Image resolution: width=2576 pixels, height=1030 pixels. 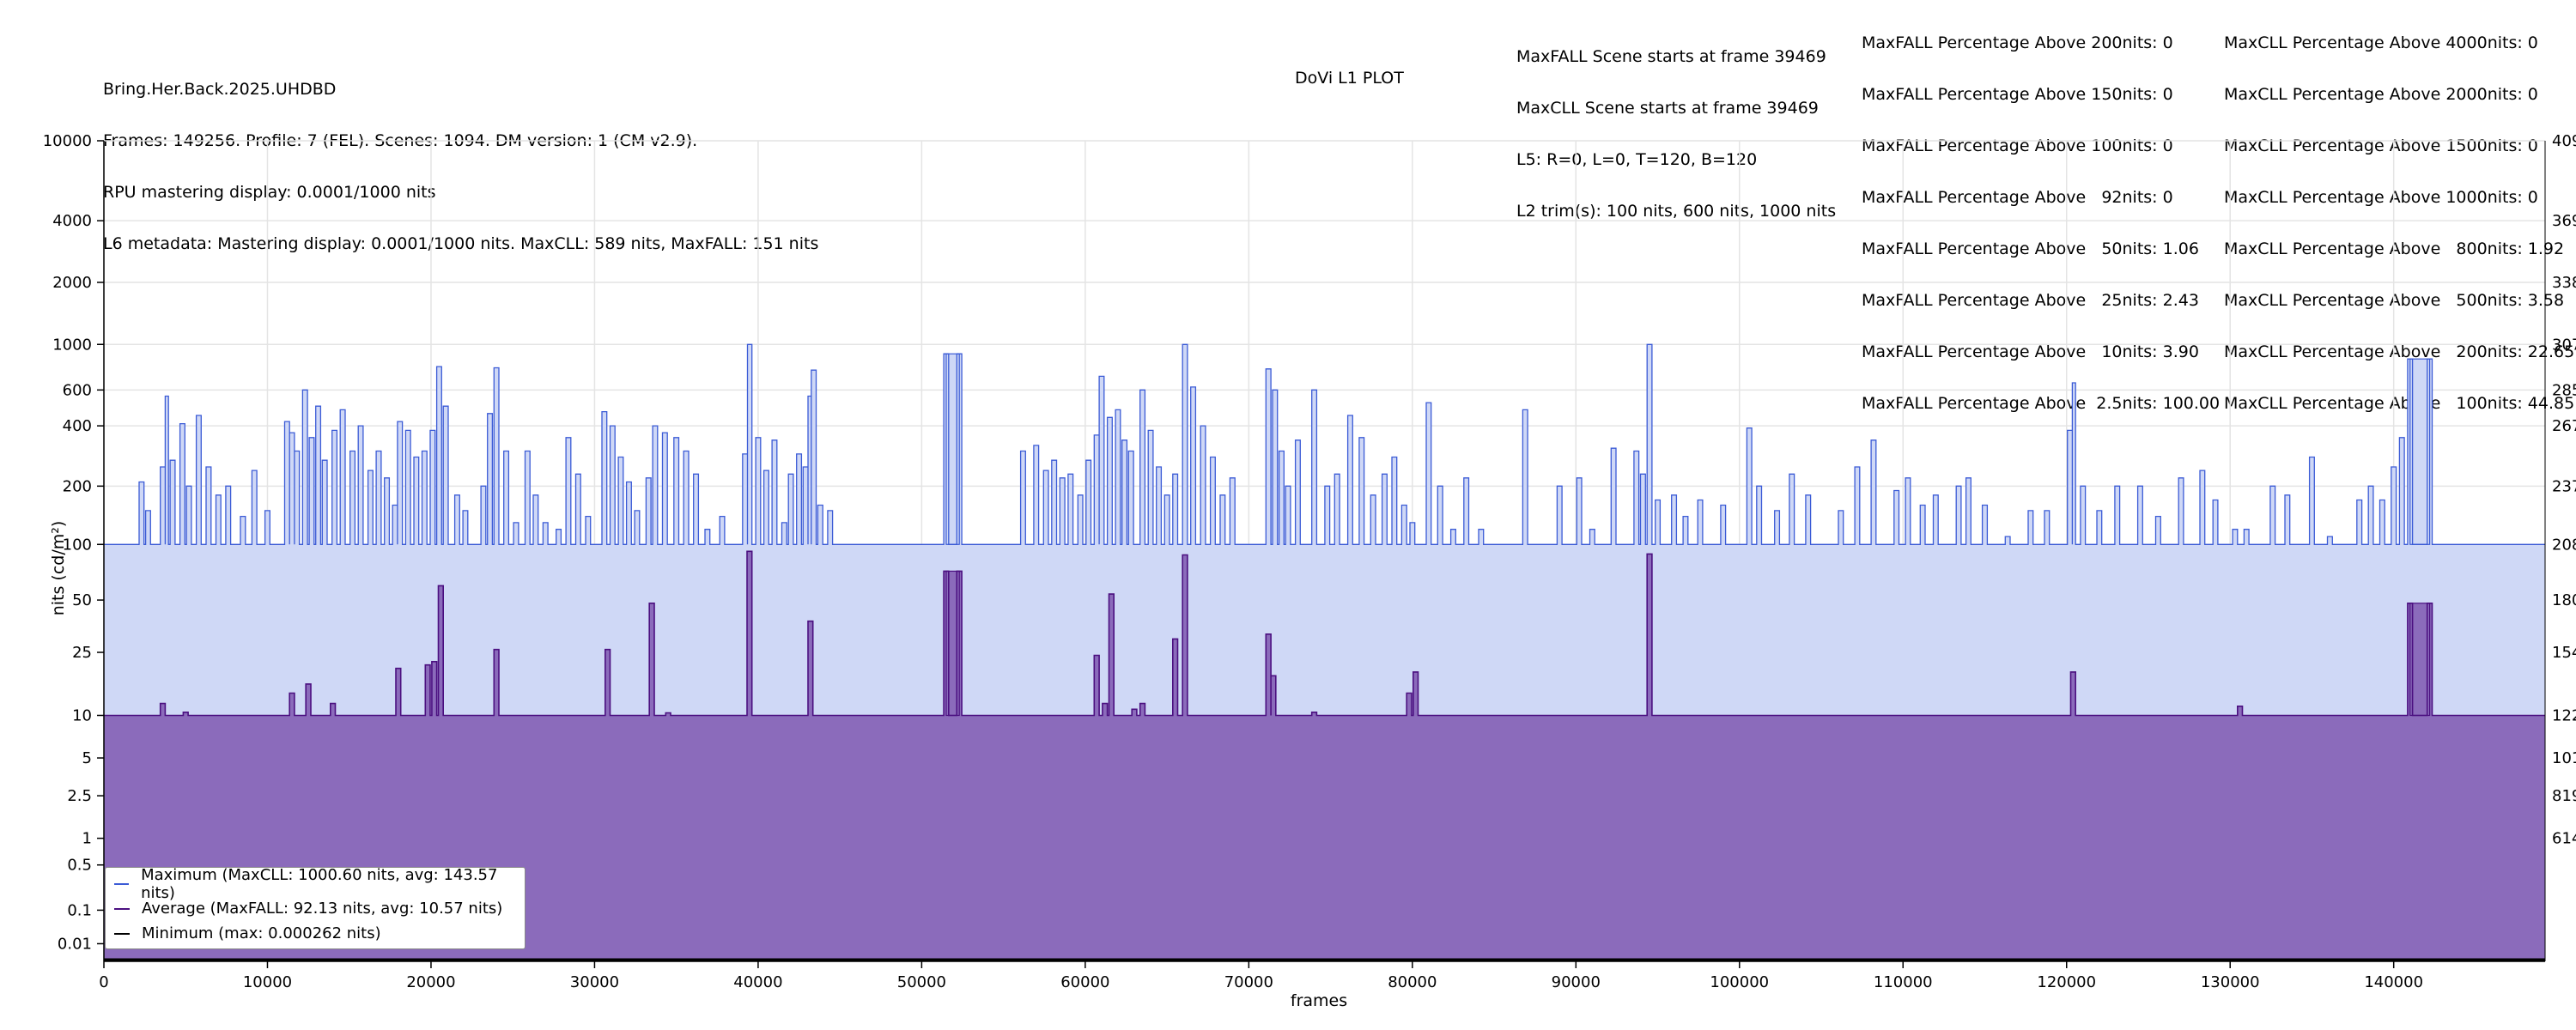 What do you see at coordinates (75, 944) in the screenshot?
I see `y-tick-label: 0.01` at bounding box center [75, 944].